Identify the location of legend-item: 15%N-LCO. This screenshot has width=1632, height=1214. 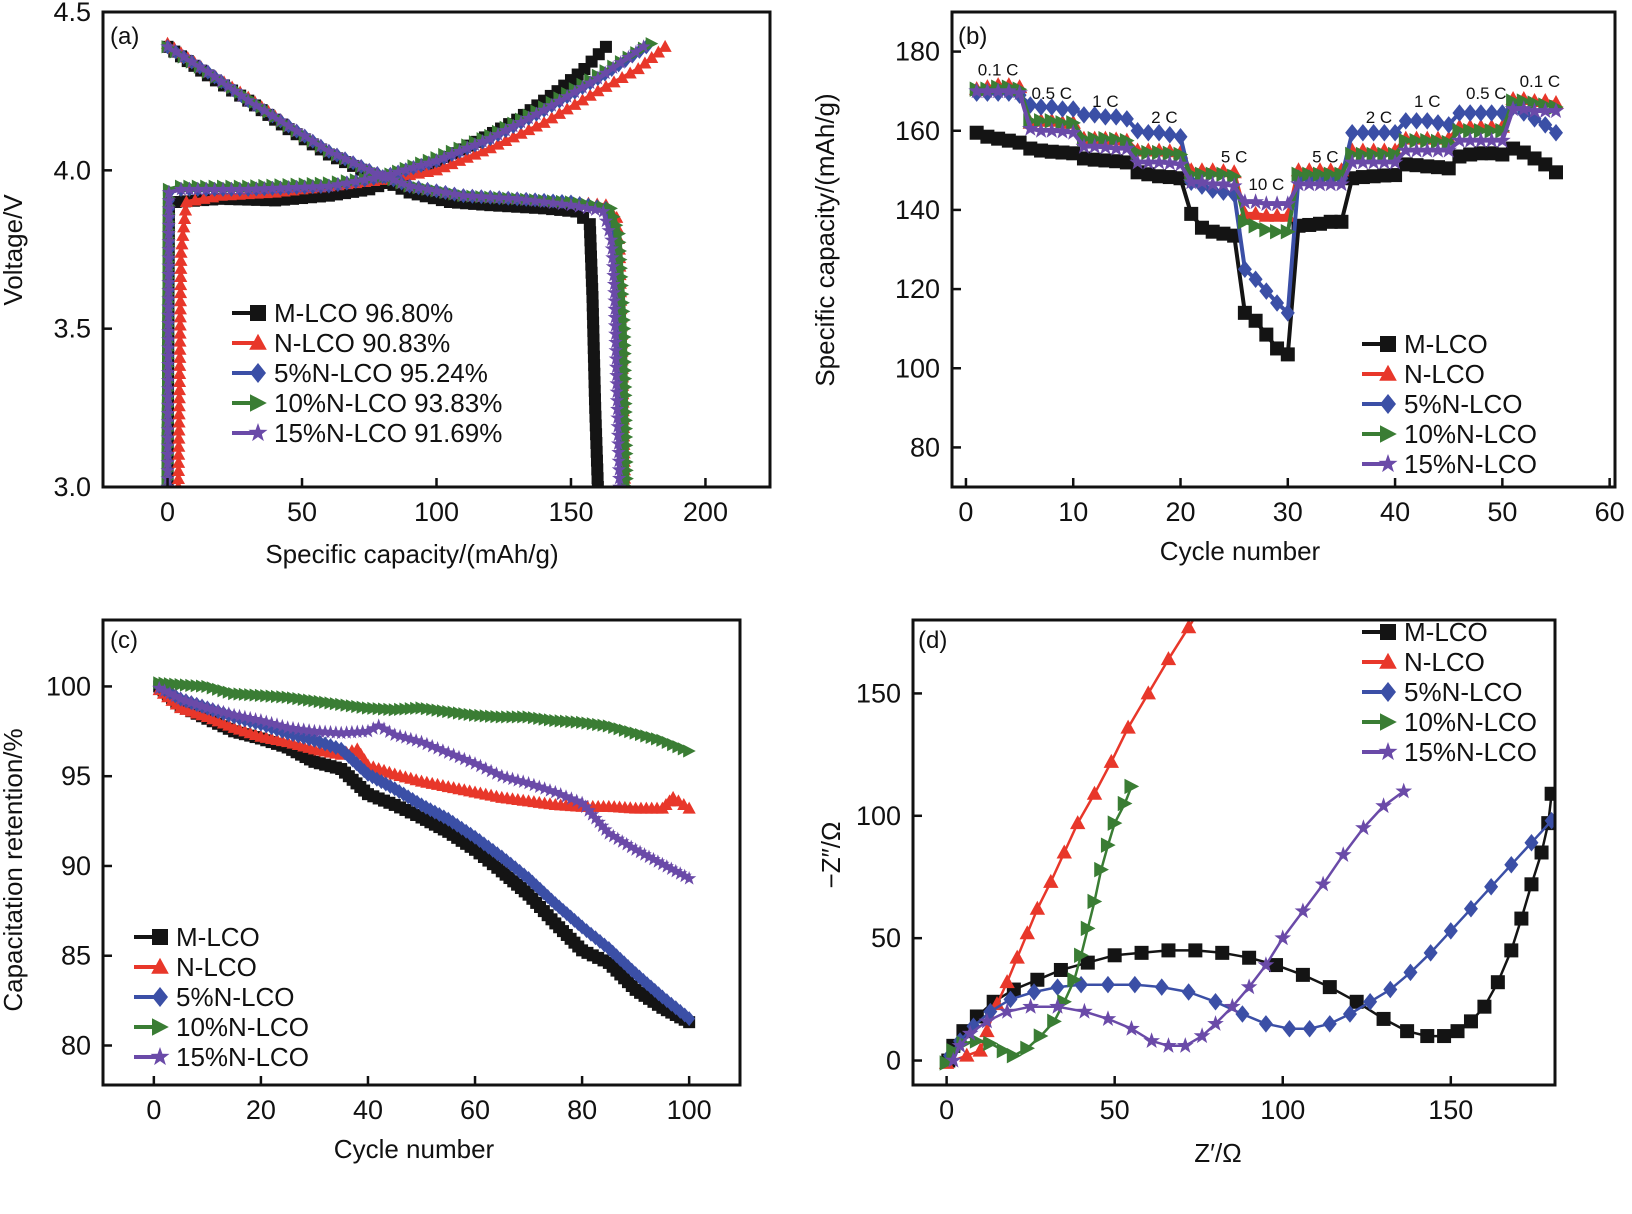
(221, 1057).